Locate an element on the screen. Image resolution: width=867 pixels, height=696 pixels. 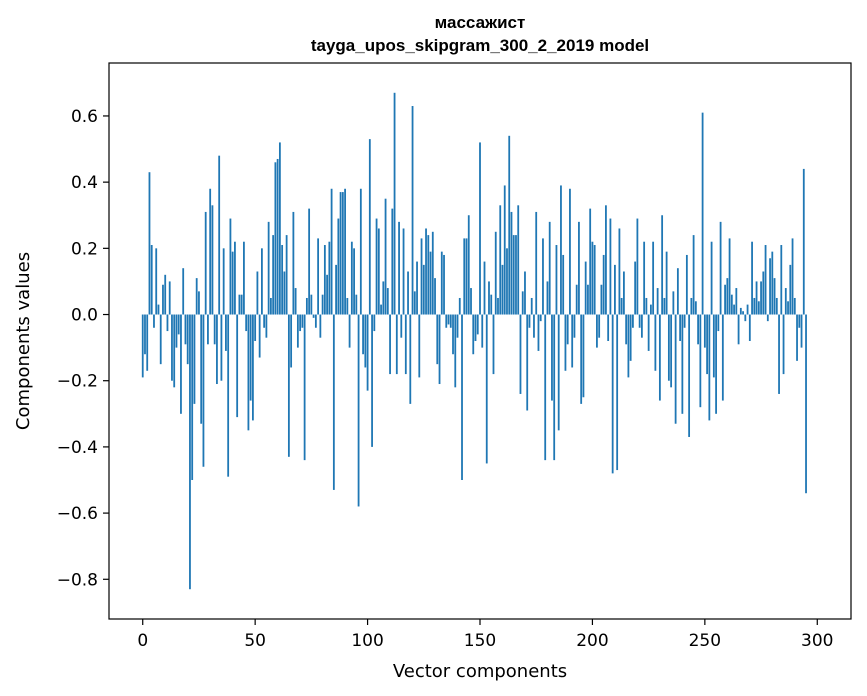
x-tick-label: 250 is located at coordinates (705, 641).